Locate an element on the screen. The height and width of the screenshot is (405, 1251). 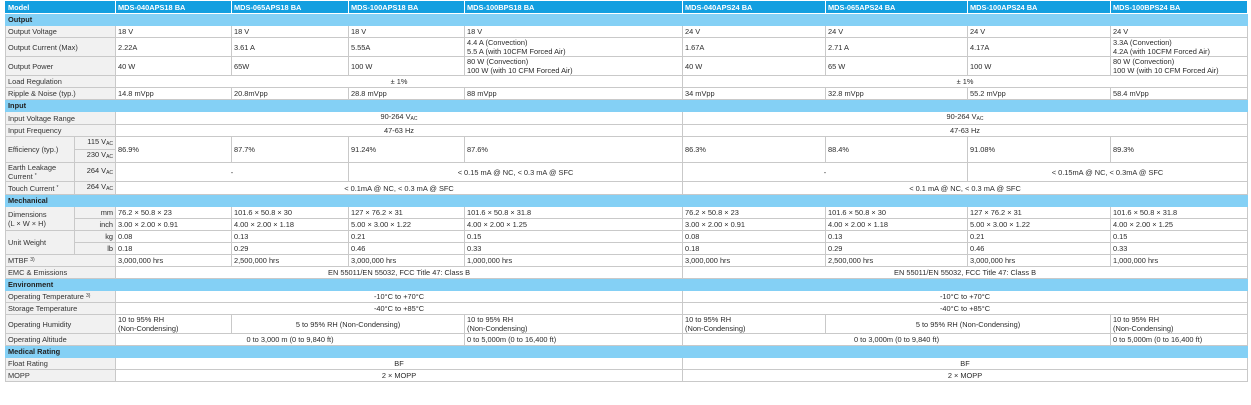
value-cell: 32.8 mVpp is located at coordinates (897, 93).